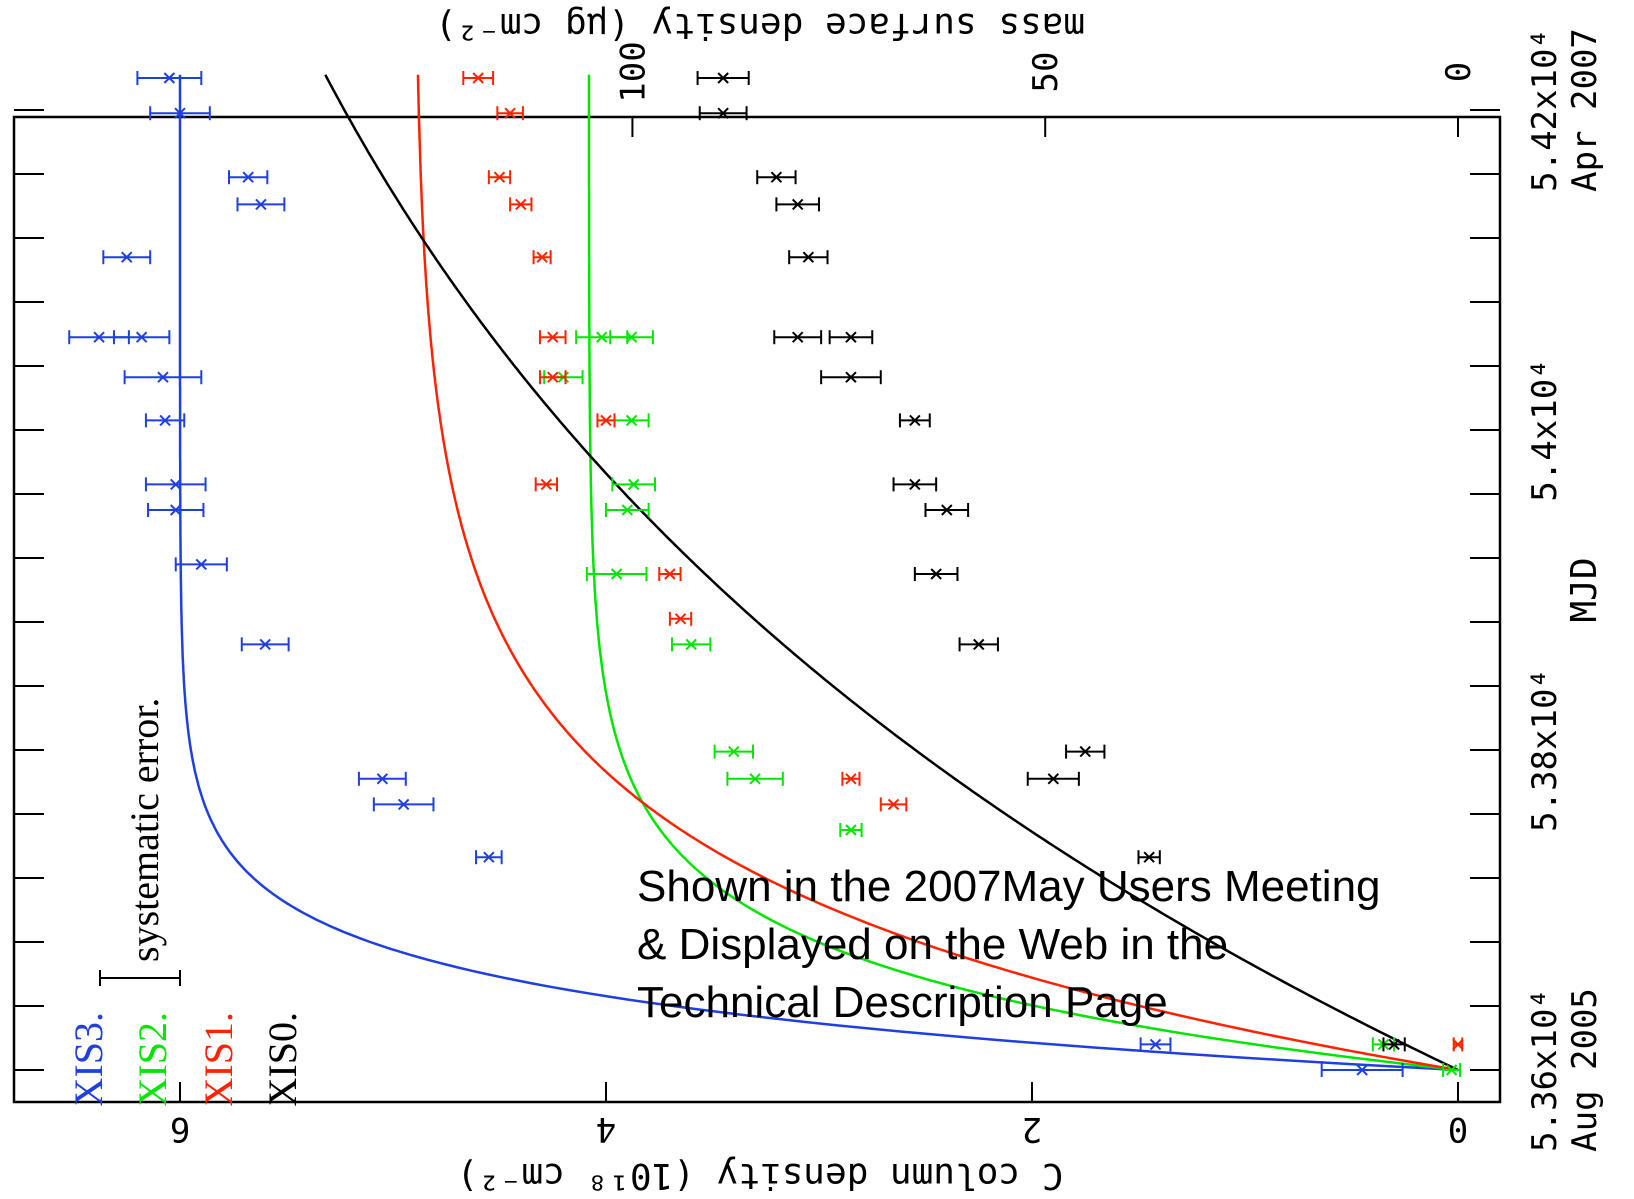 This screenshot has width=1634, height=1199. I want to click on mjd-tick-label: 5.4x10⁴, so click(1545, 429).